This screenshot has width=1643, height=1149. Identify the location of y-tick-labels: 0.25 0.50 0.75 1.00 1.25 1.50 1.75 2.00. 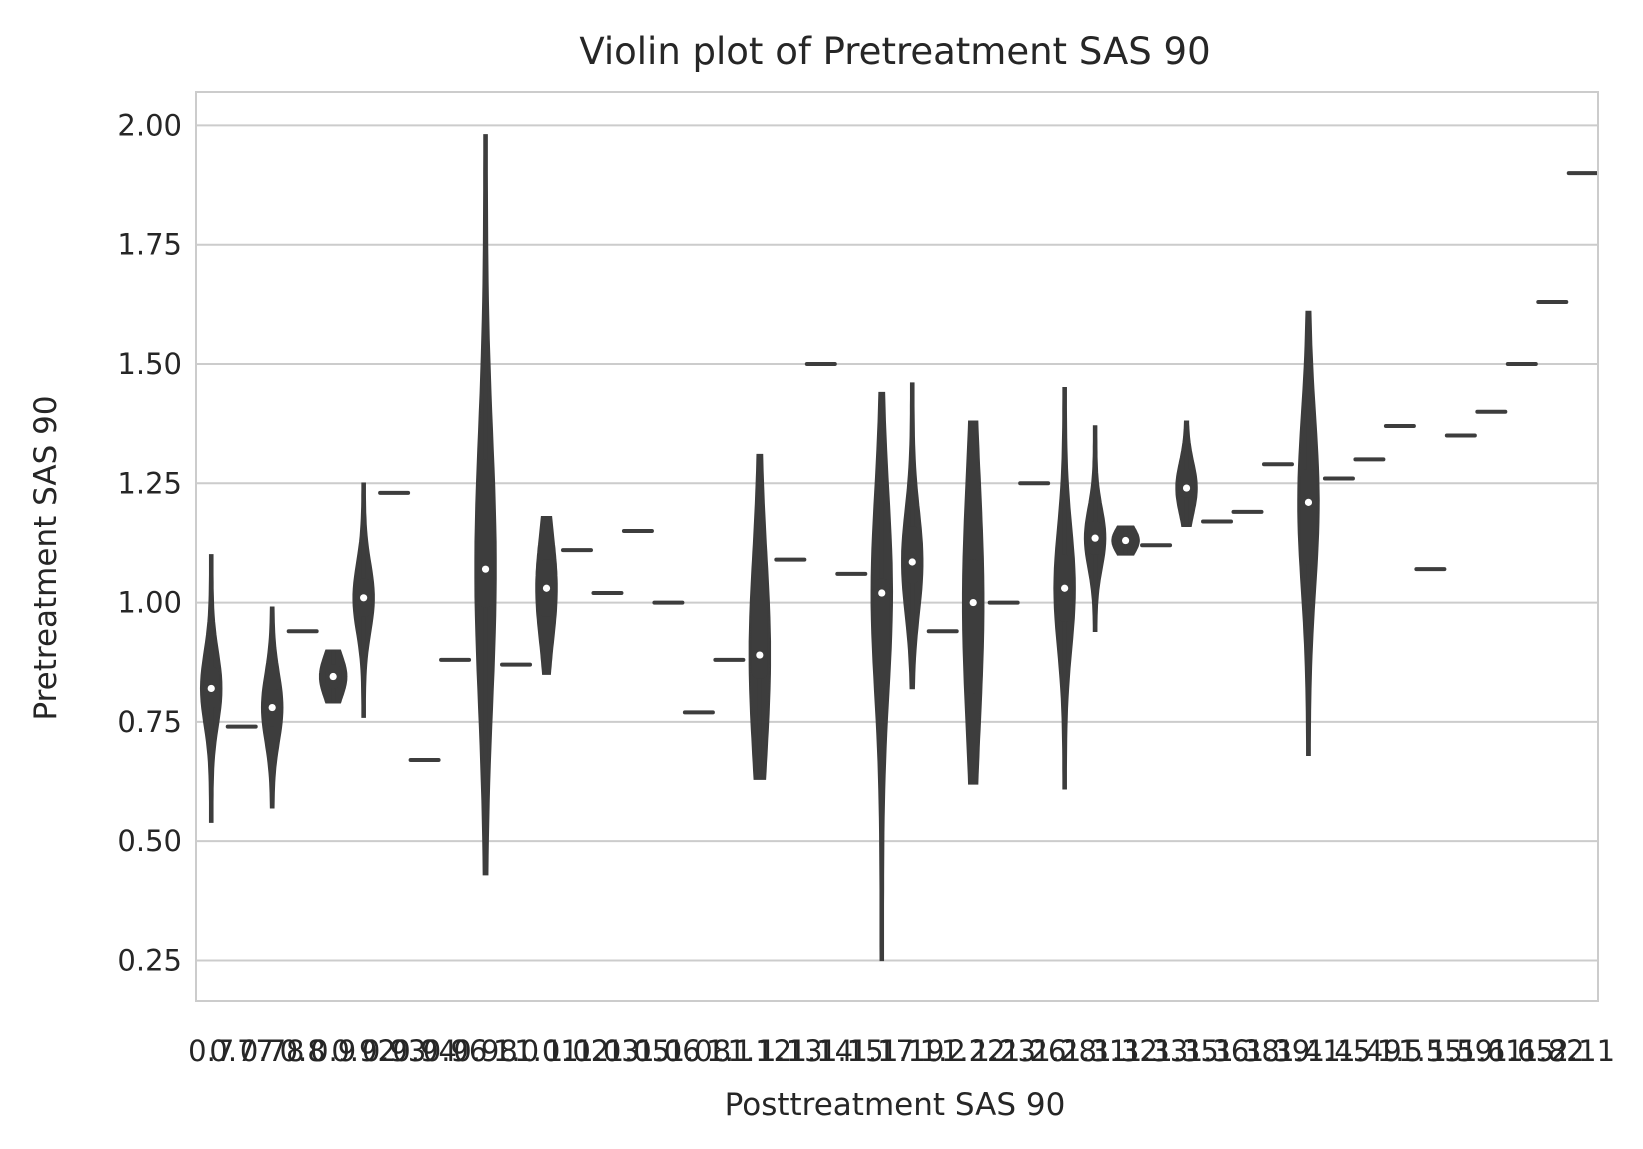
(149, 542).